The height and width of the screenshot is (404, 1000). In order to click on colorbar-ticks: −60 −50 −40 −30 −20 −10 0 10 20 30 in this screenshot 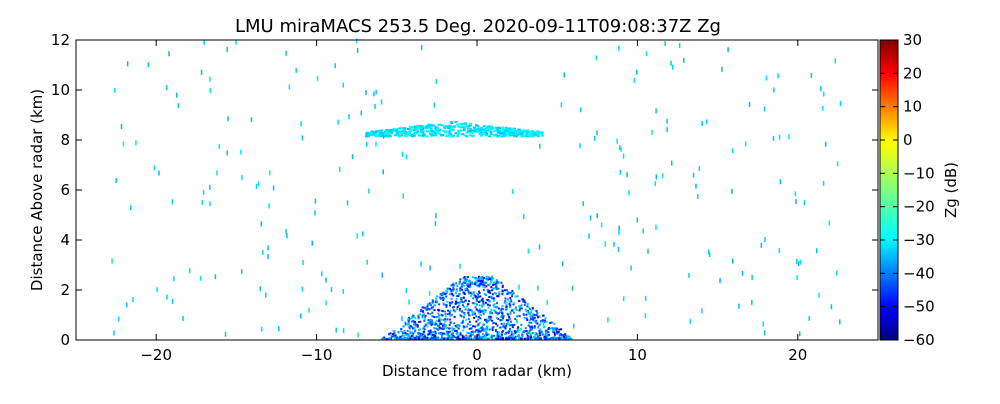, I will do `click(907, 190)`.